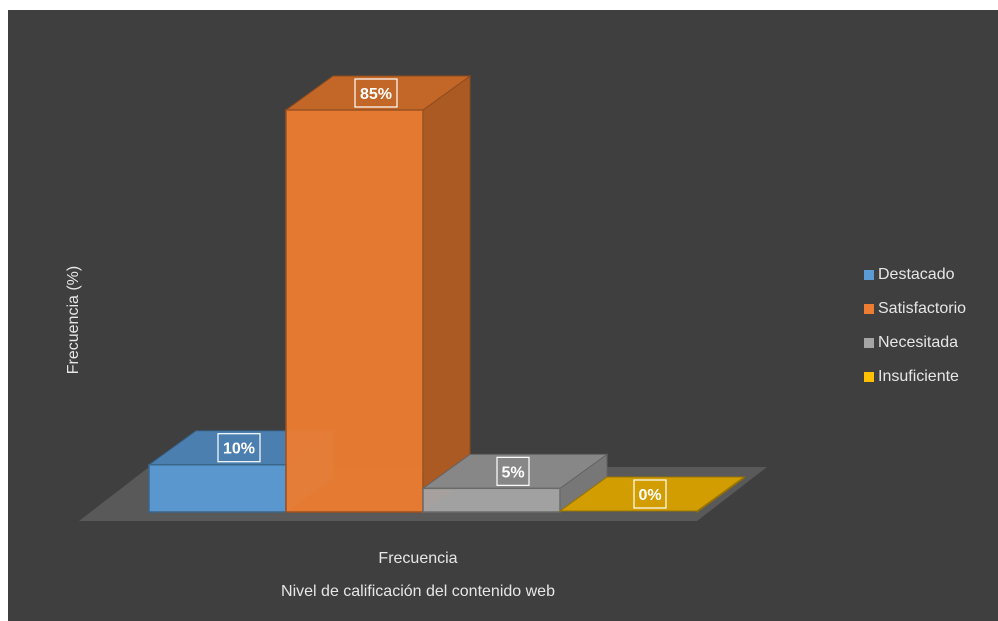 The image size is (998, 621). What do you see at coordinates (418, 591) in the screenshot?
I see `x-axis-title: Nivel de calificación del contenido web` at bounding box center [418, 591].